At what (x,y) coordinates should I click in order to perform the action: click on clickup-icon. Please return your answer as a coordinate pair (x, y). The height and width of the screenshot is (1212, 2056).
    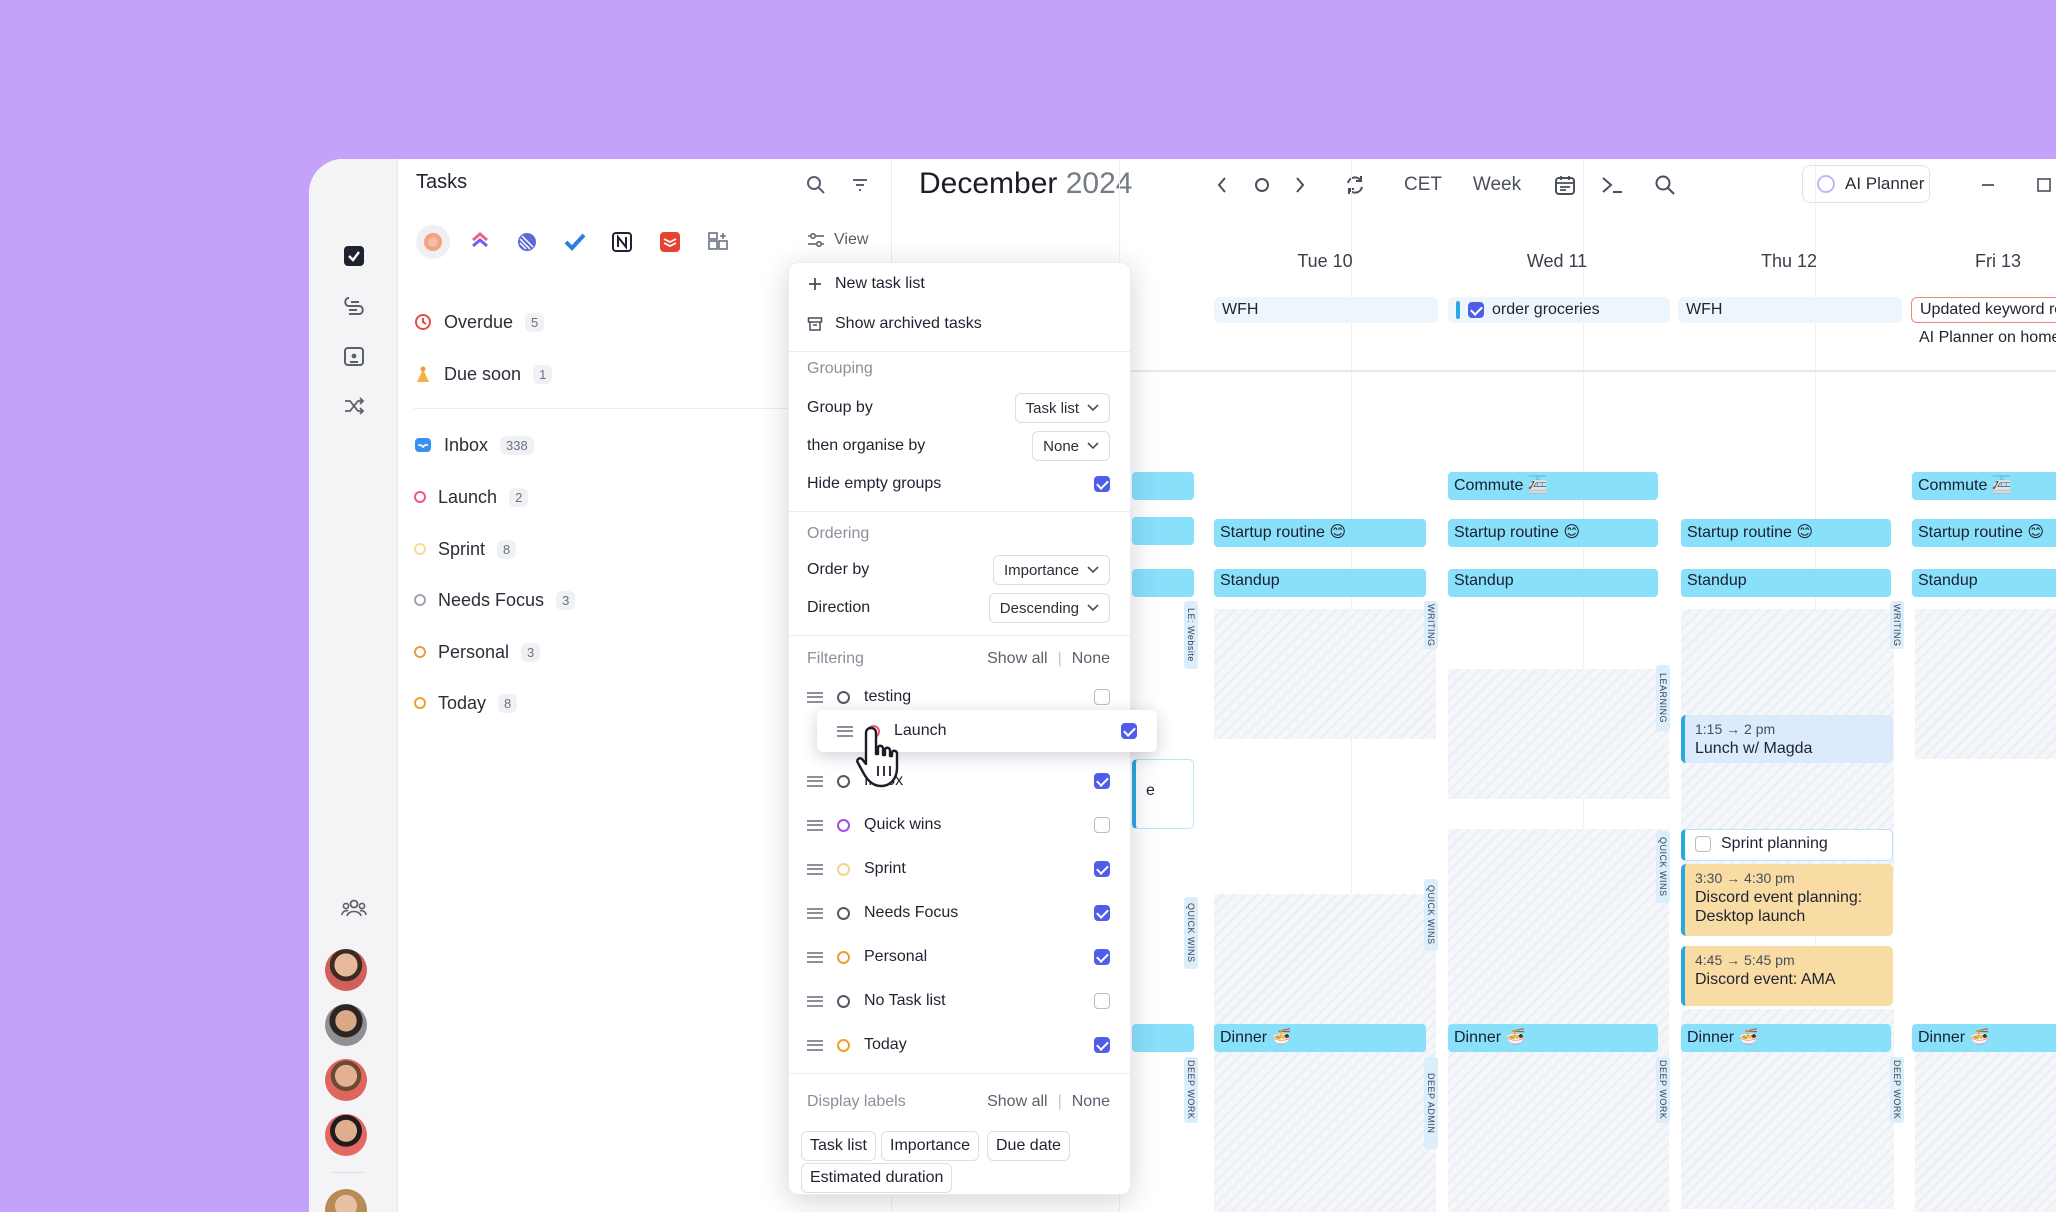
    Looking at the image, I should click on (480, 242).